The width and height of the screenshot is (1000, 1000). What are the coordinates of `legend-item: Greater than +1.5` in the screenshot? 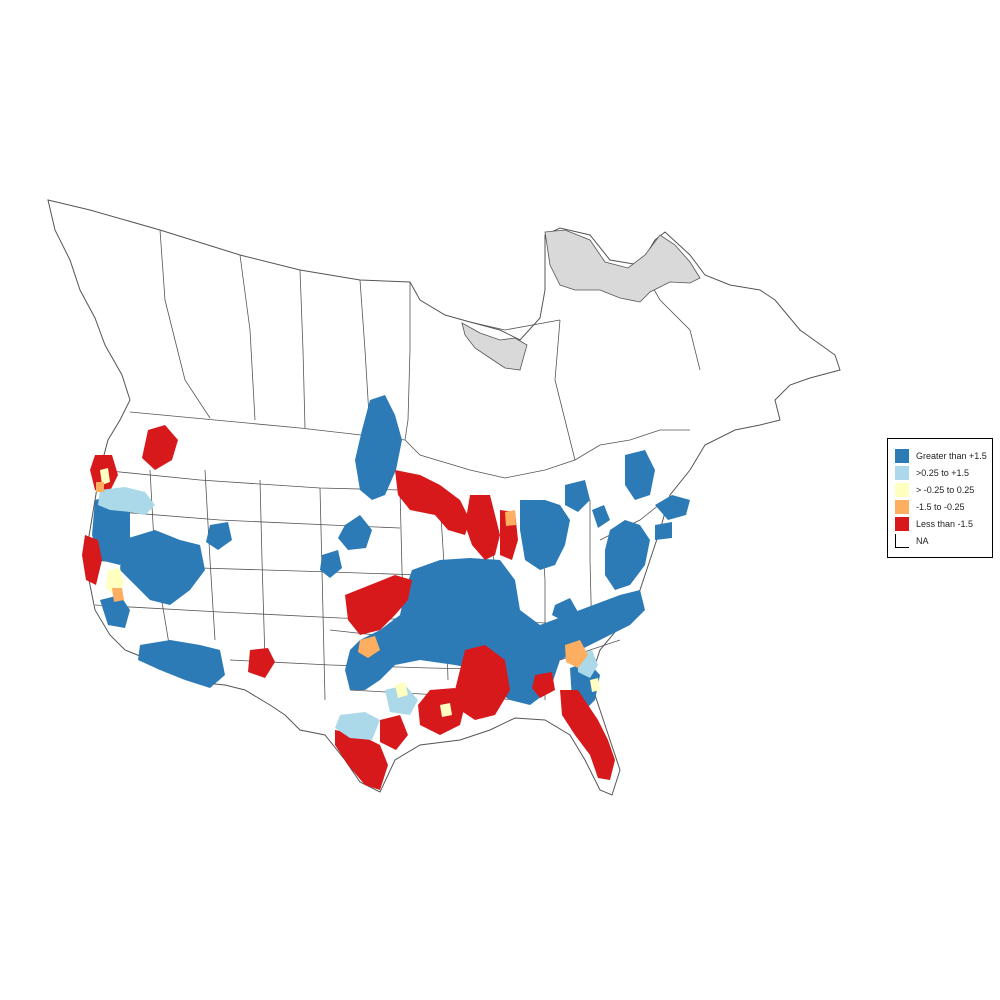 It's located at (941, 456).